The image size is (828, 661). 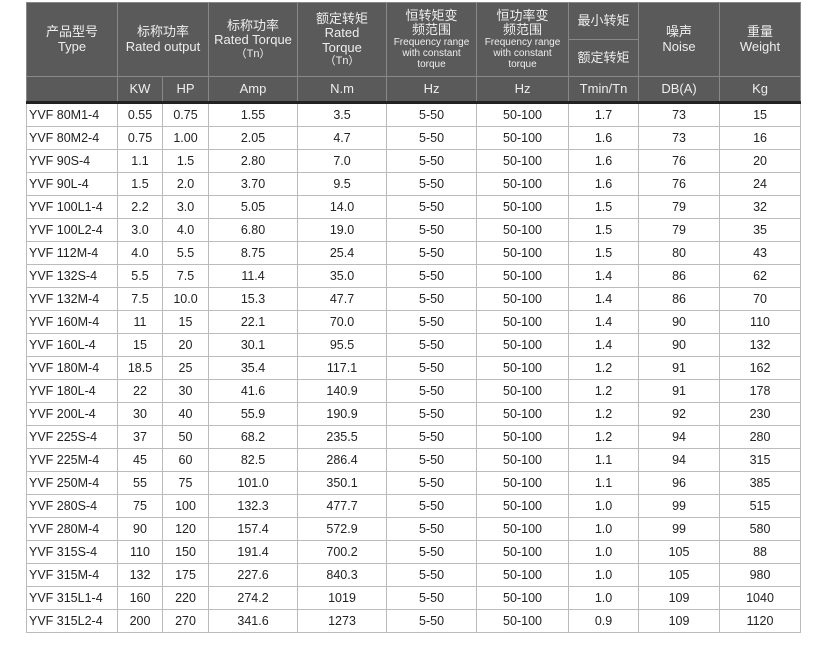 What do you see at coordinates (253, 138) in the screenshot?
I see `table-cell: 2.05` at bounding box center [253, 138].